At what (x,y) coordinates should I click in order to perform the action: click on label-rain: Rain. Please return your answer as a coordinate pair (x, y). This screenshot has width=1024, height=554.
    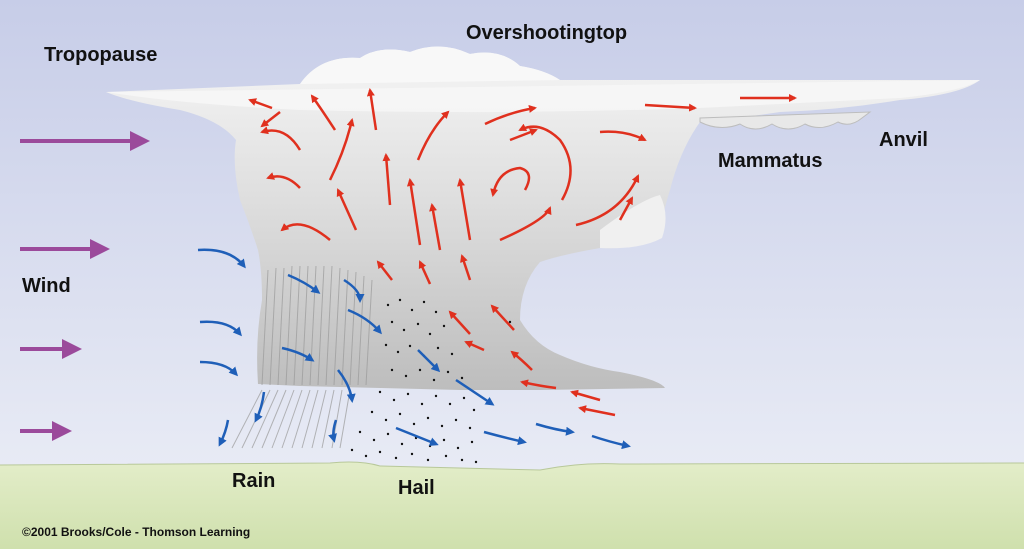
    Looking at the image, I should click on (253, 481).